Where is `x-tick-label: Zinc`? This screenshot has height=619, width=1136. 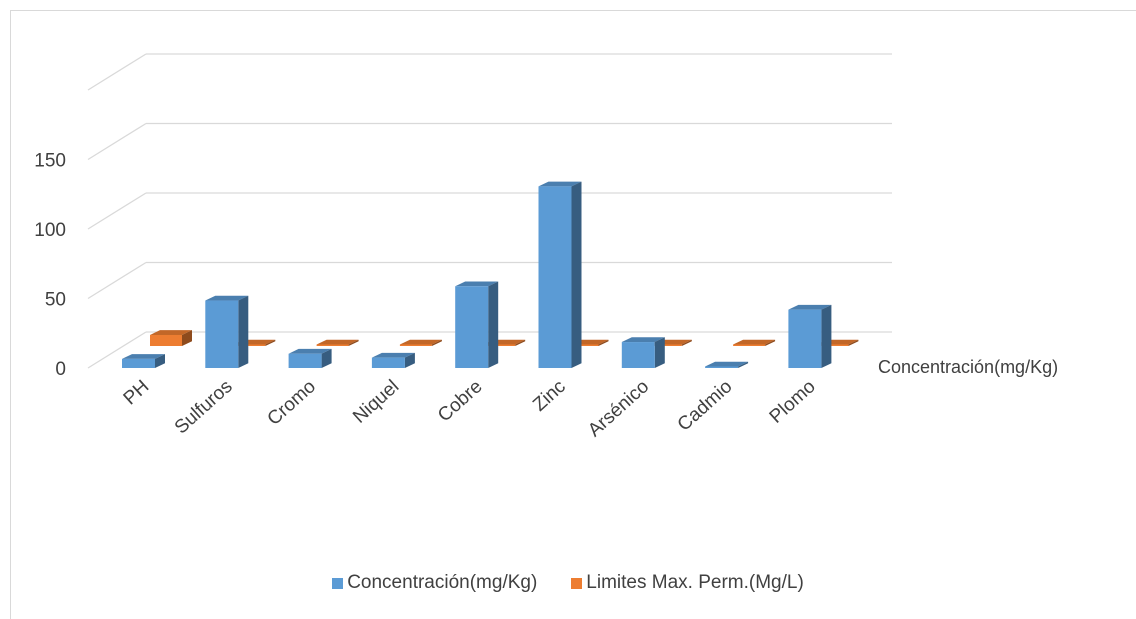 x-tick-label: Zinc is located at coordinates (549, 396).